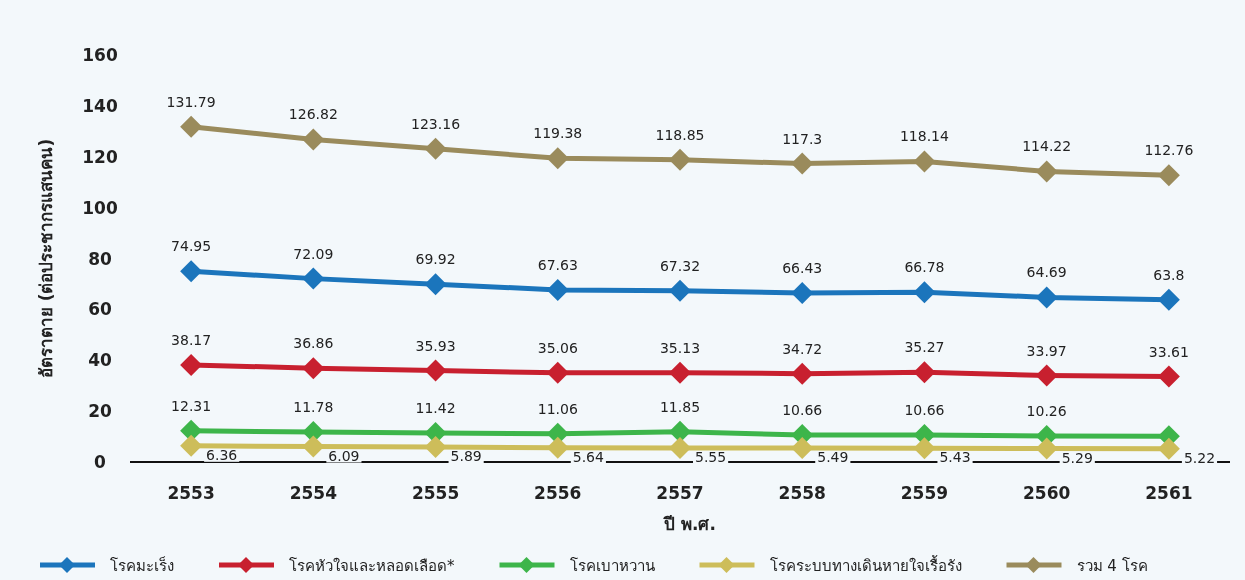  What do you see at coordinates (1046, 410) in the screenshot?
I see `data-label: 10.26` at bounding box center [1046, 410].